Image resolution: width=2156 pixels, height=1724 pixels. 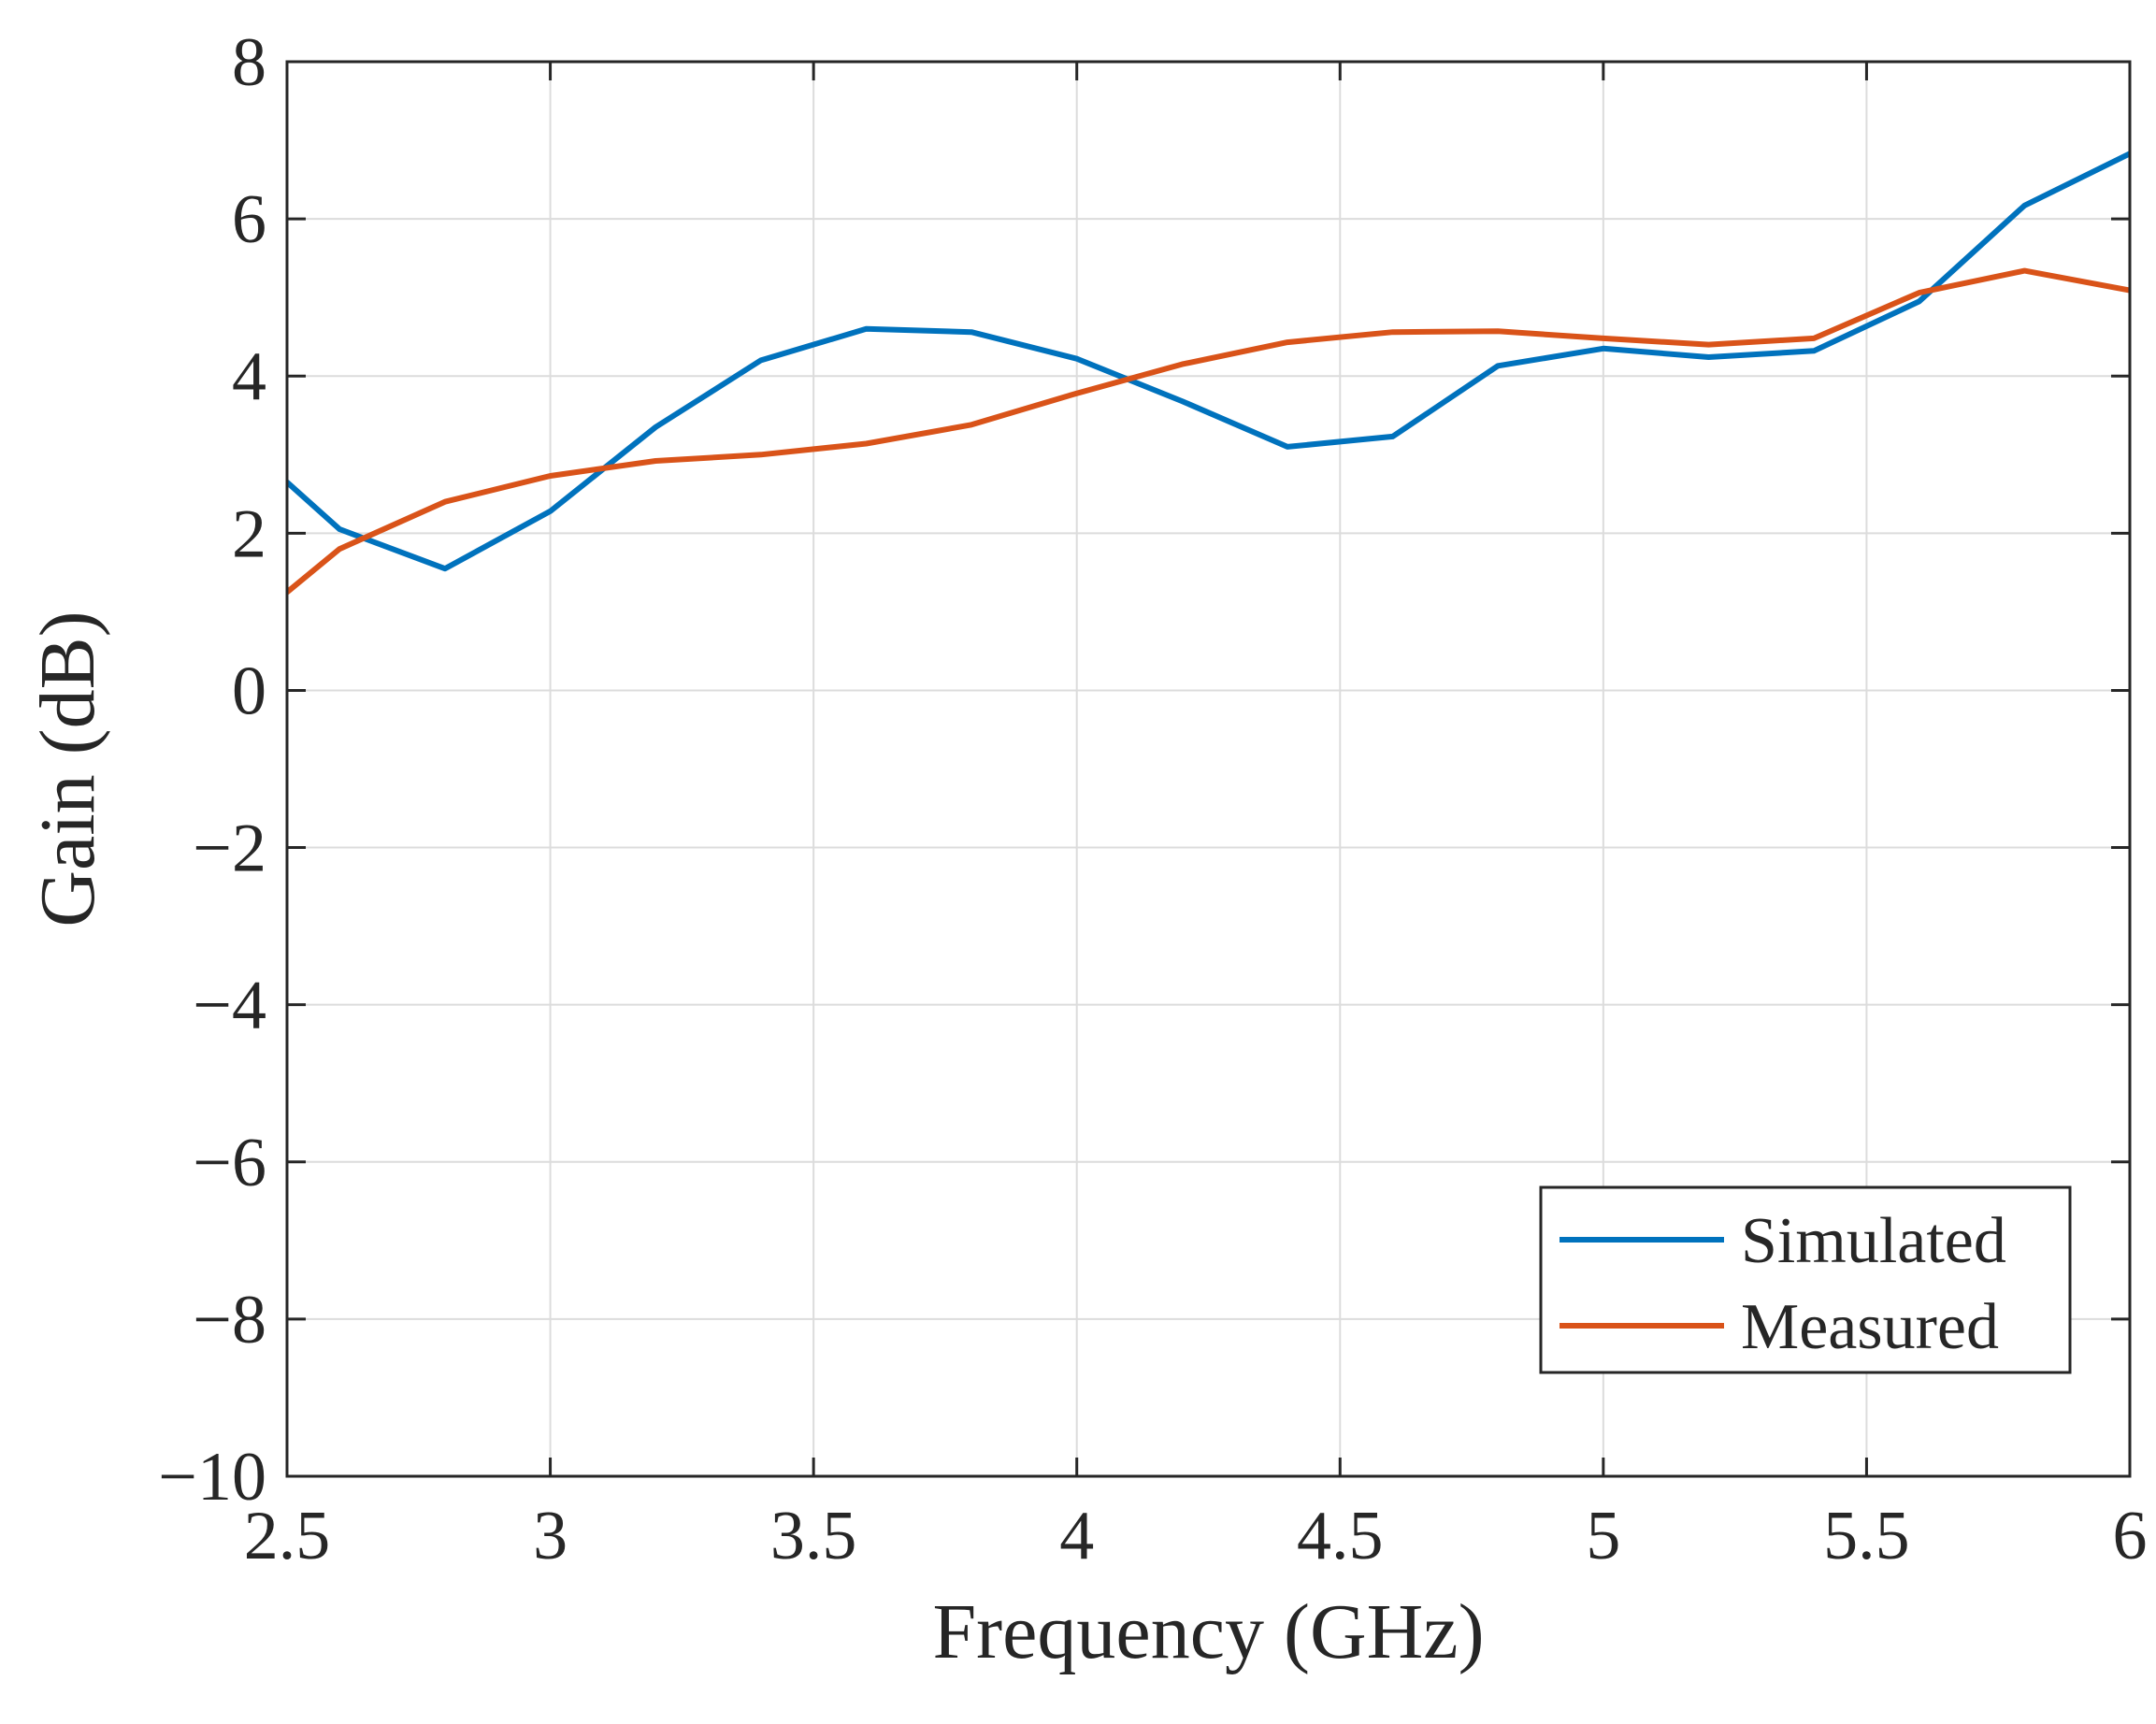 I want to click on x-axis-label: Frequency (GHz), so click(x=1208, y=1632).